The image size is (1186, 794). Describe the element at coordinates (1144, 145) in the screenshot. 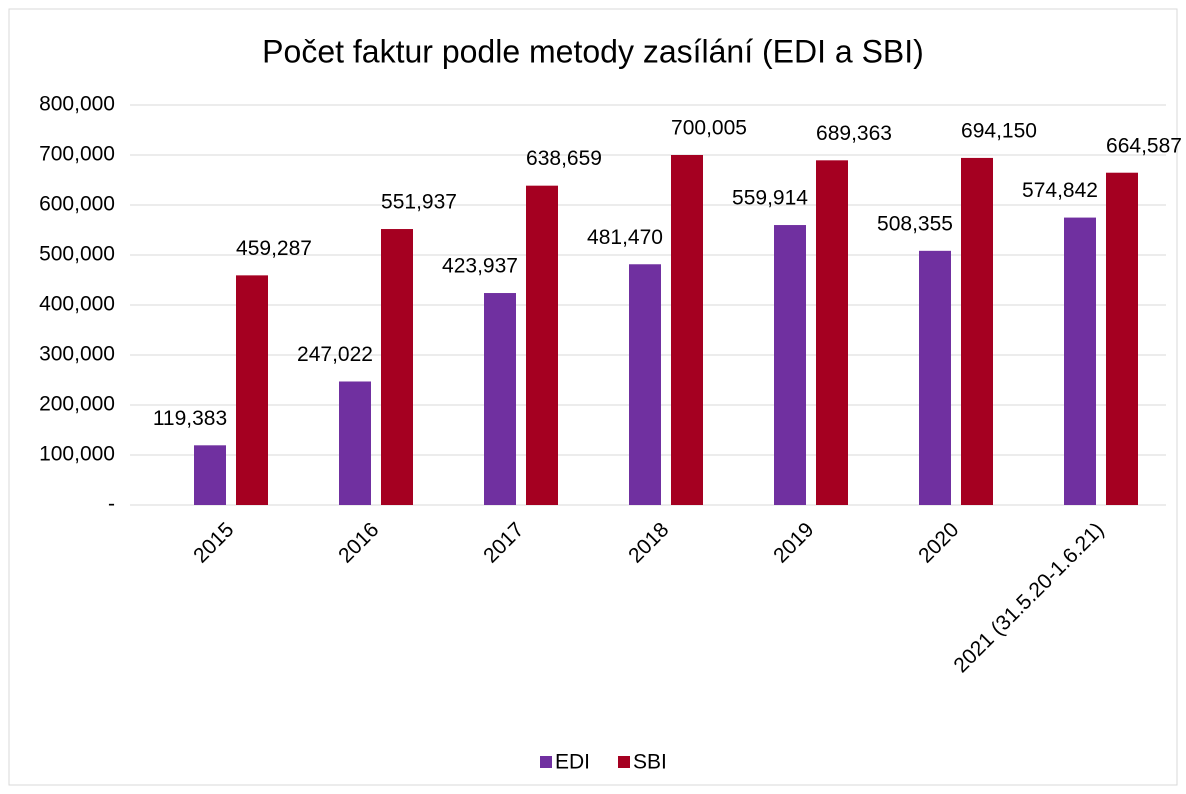

I see `data-label: 664,587` at that location.